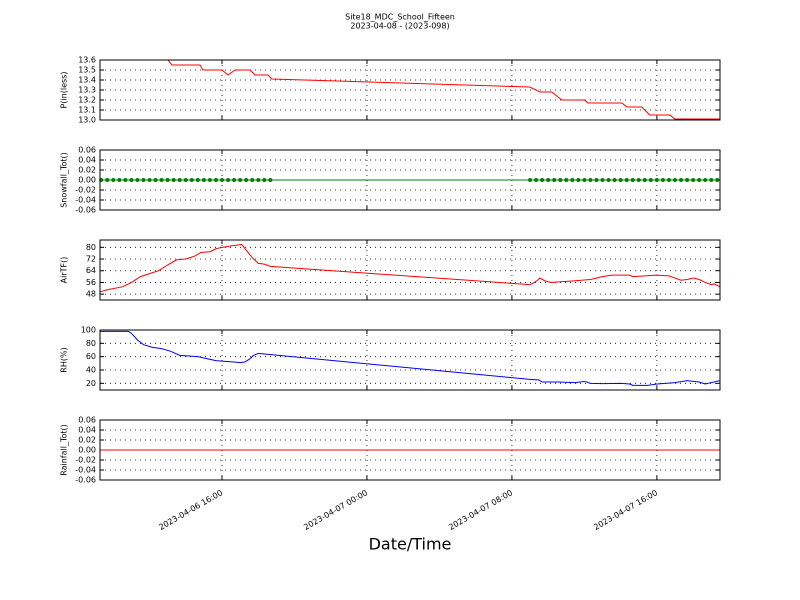 The height and width of the screenshot is (600, 800). Describe the element at coordinates (399, 26) in the screenshot. I see `chart-subtitle: 2023-04-08 - (2023-098)` at that location.